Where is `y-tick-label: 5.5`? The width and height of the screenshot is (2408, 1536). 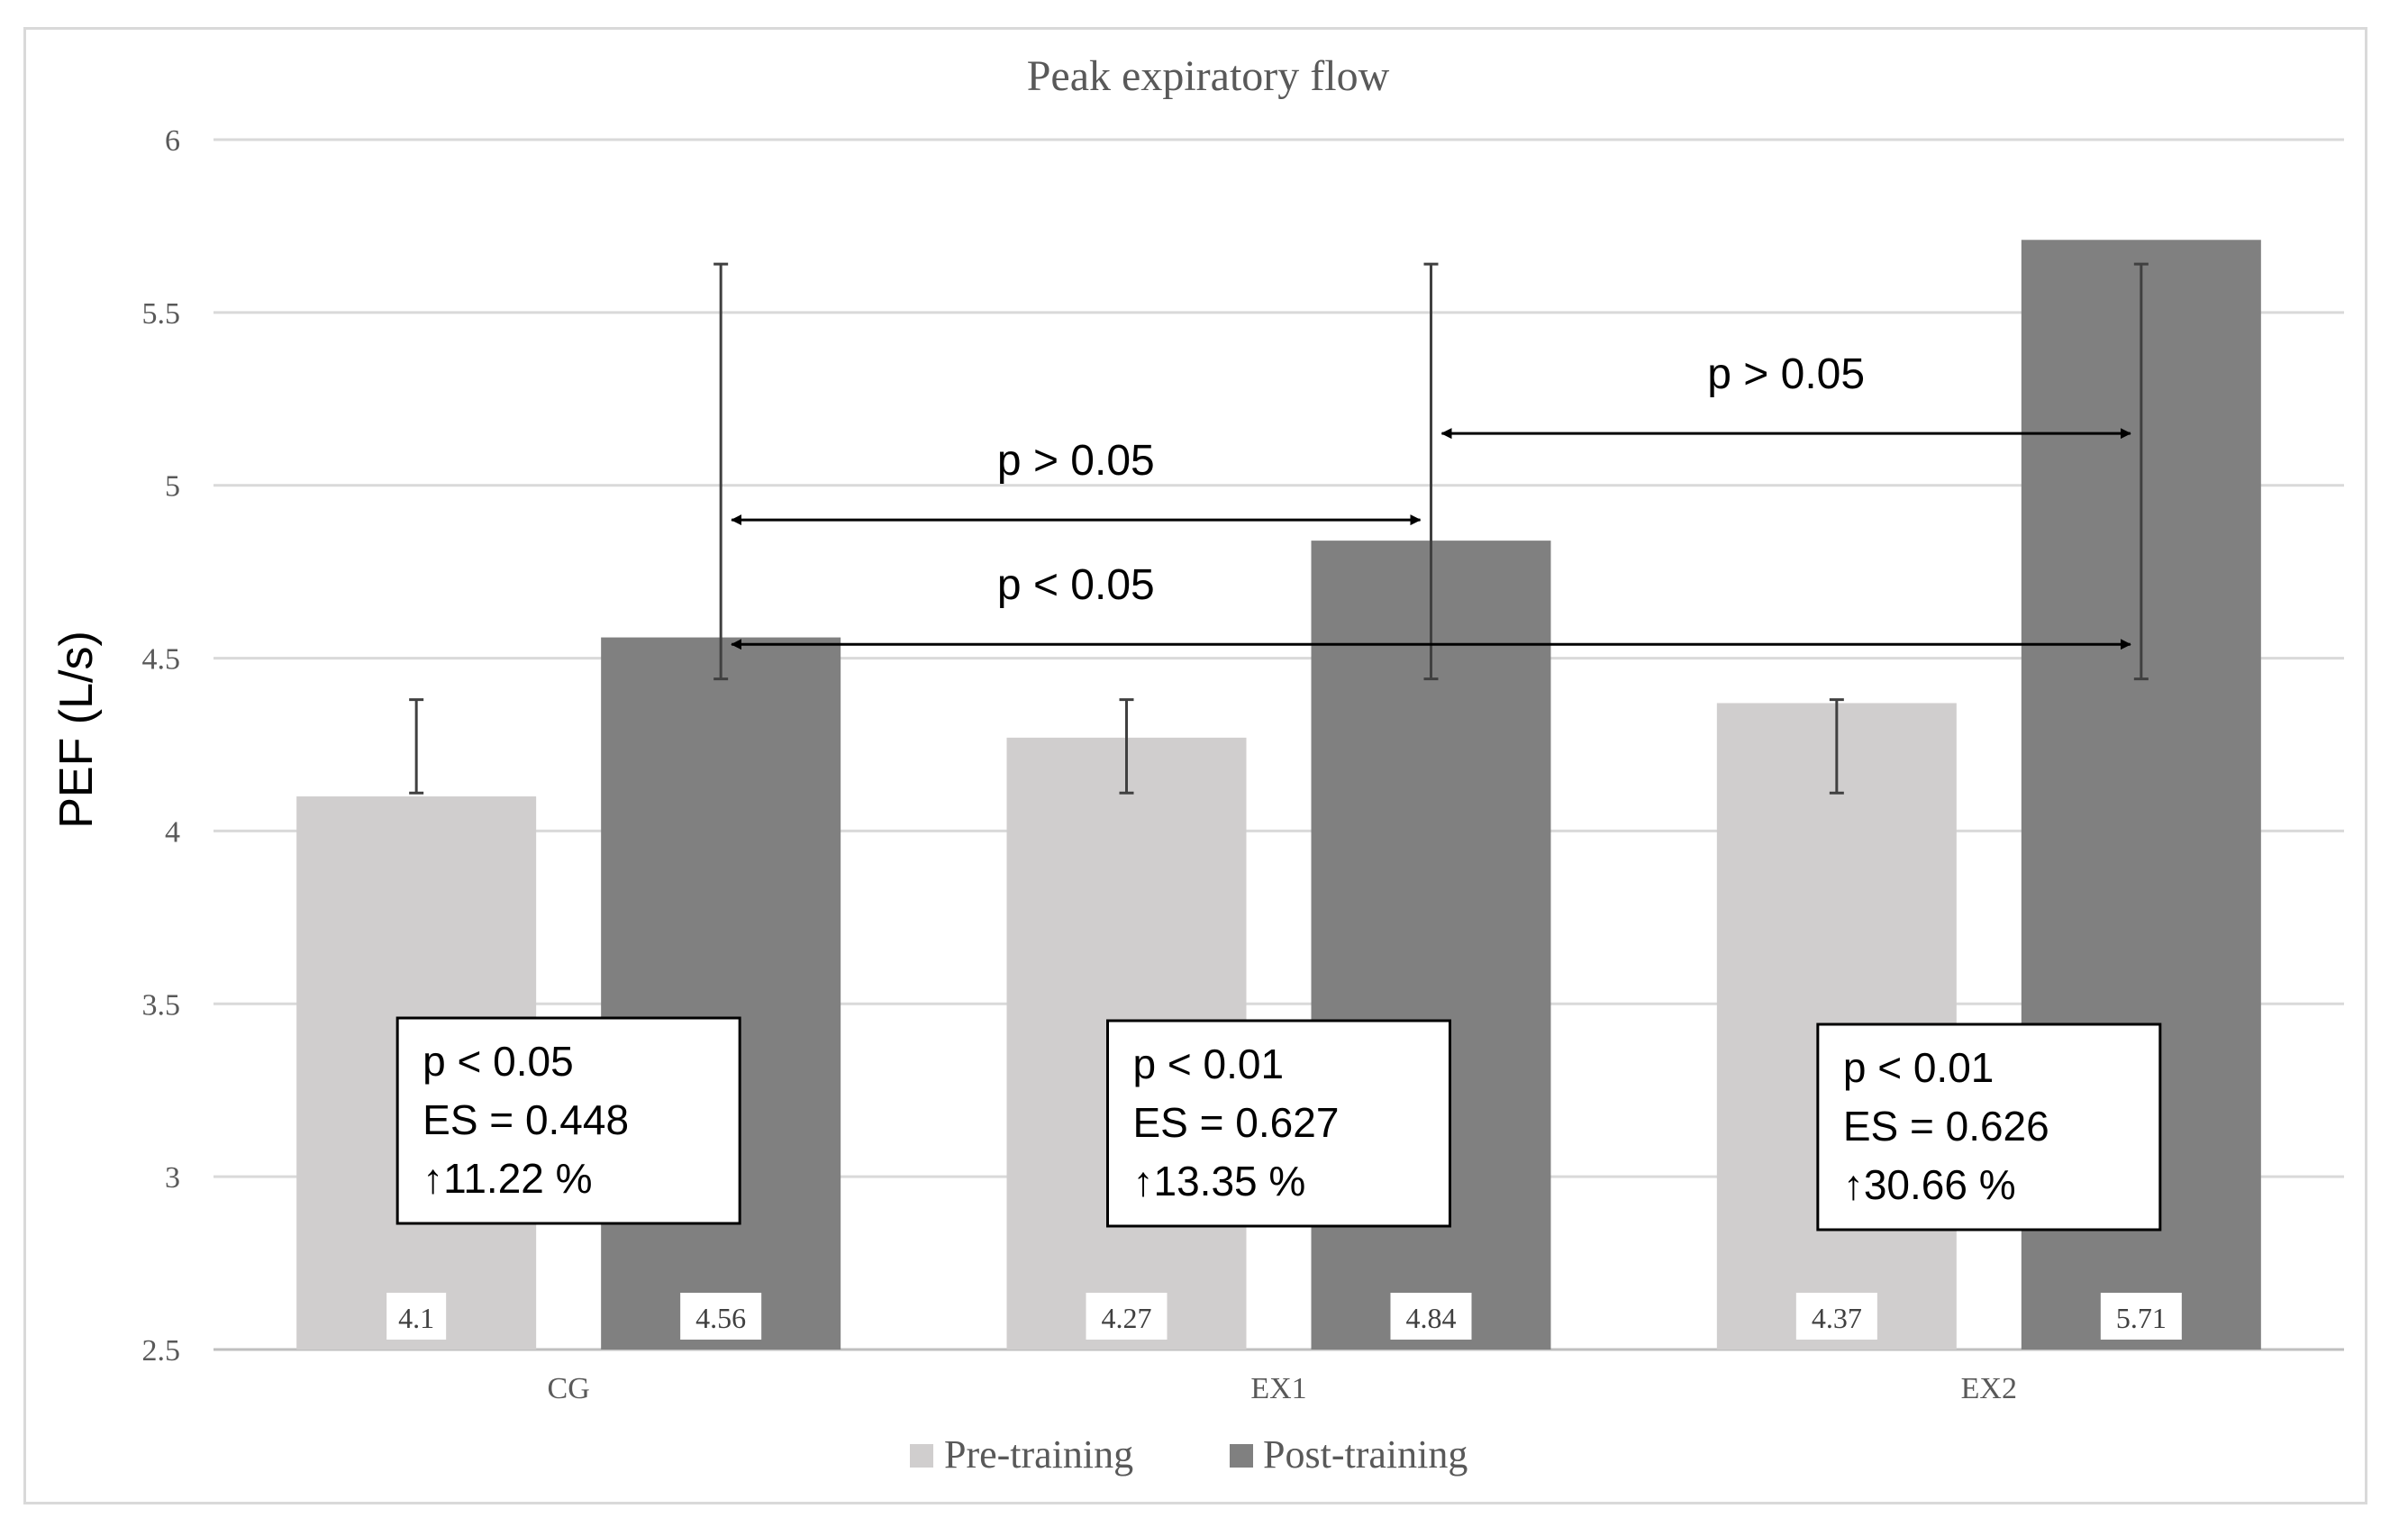
y-tick-label: 5.5 is located at coordinates (161, 314).